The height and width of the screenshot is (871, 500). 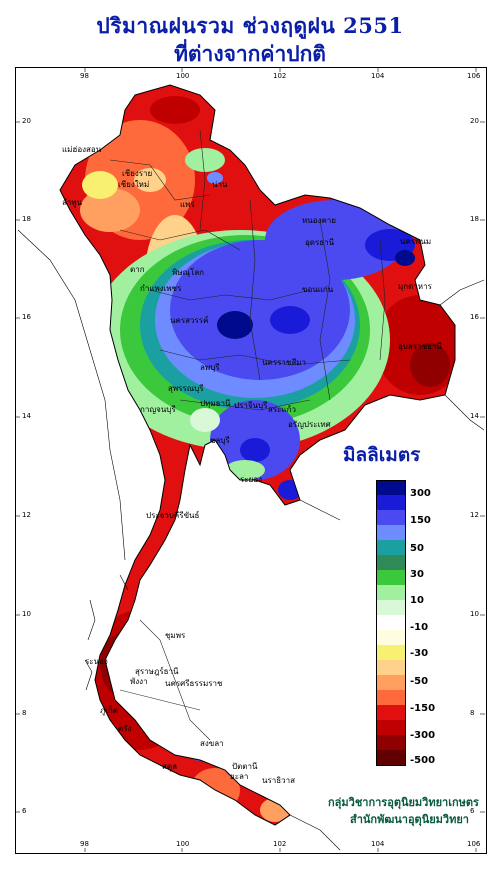 I want to click on lat-tick-10-right: 10, so click(x=474, y=614).